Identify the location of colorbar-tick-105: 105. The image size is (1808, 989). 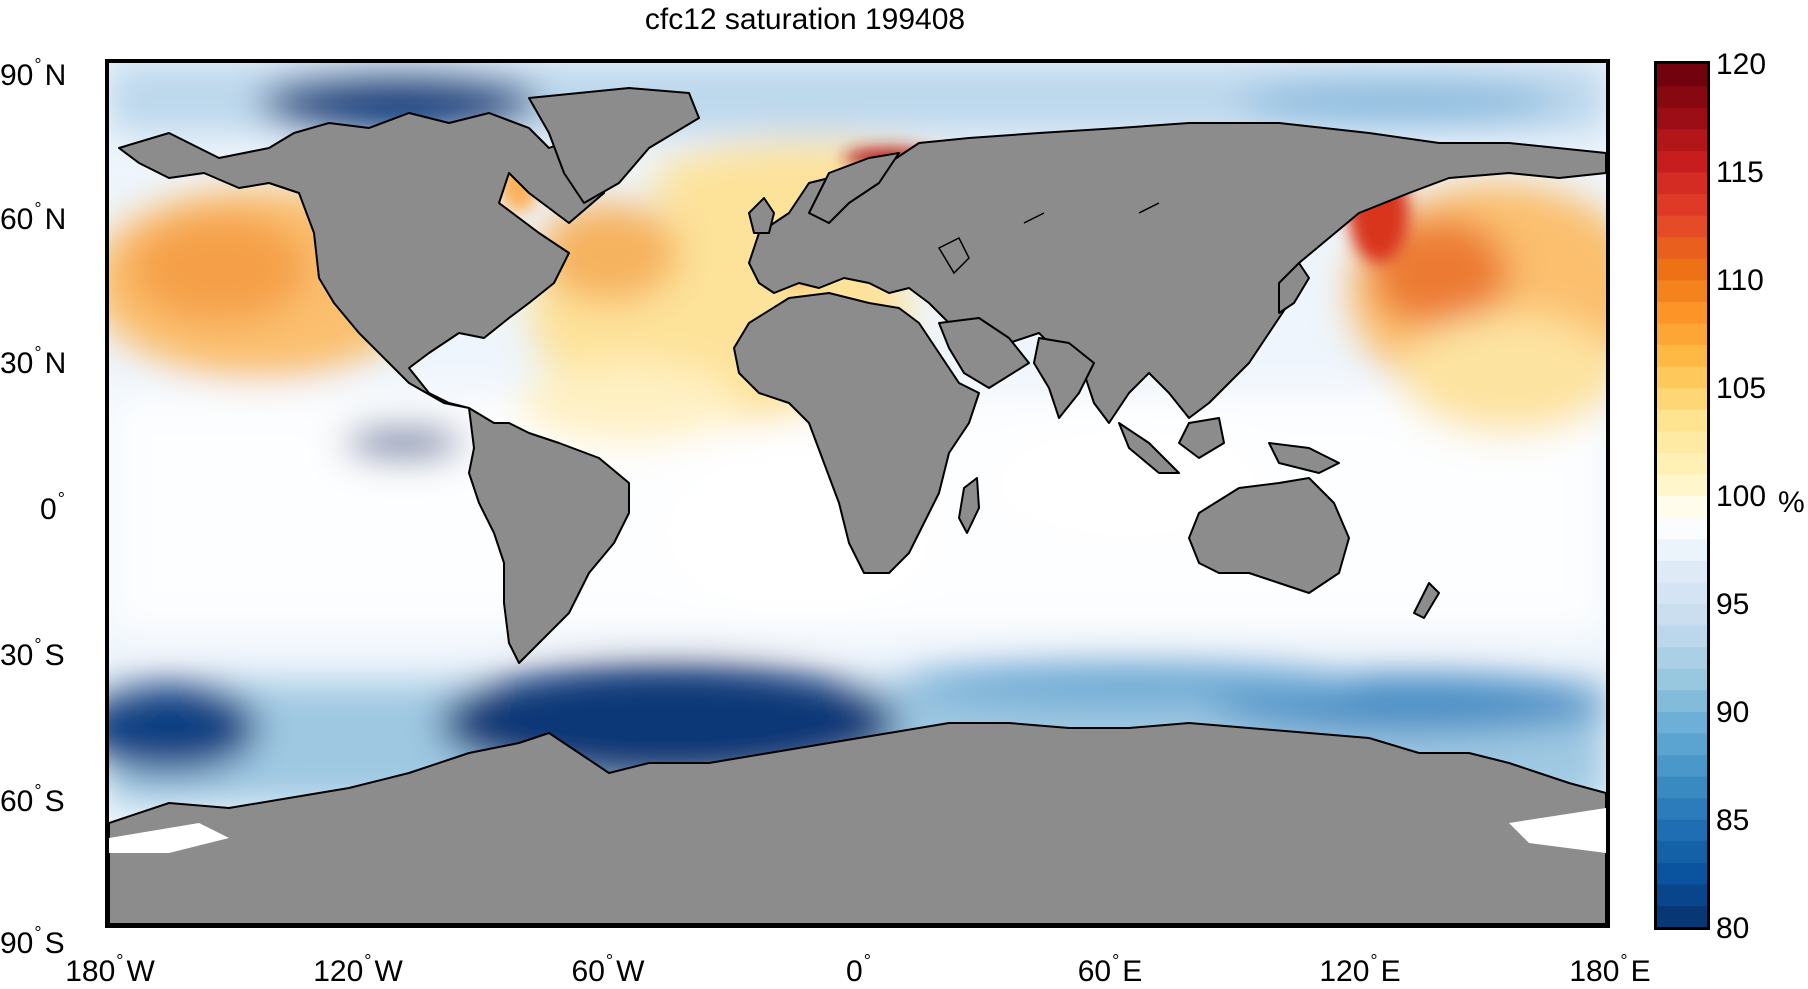
(1741, 388).